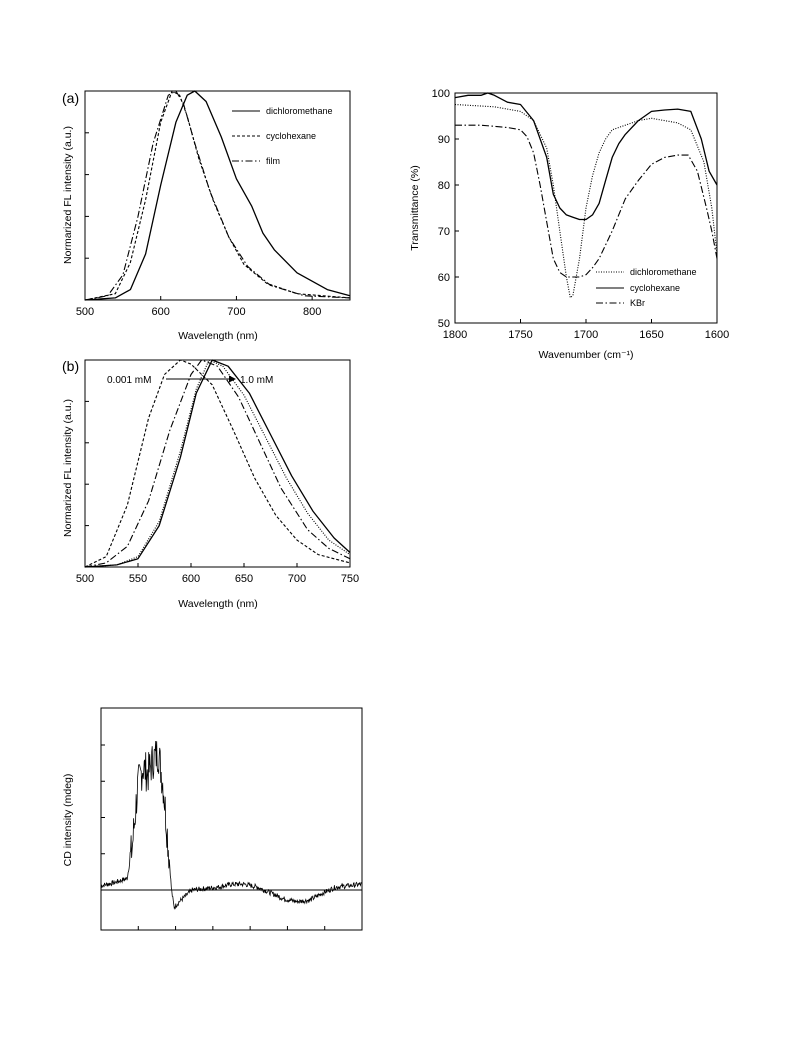  Describe the element at coordinates (218, 336) in the screenshot. I see `chart-a-x-axis-label: Wavelength (nm)` at that location.